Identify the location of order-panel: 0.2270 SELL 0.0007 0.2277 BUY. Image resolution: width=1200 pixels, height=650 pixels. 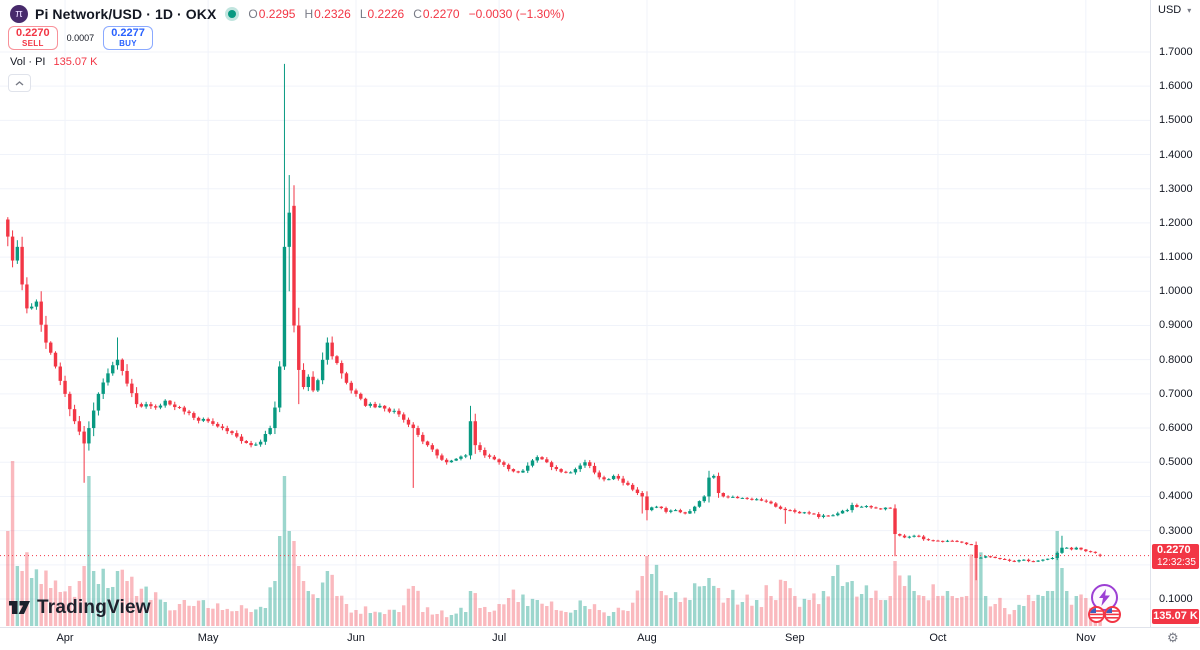
(80, 38).